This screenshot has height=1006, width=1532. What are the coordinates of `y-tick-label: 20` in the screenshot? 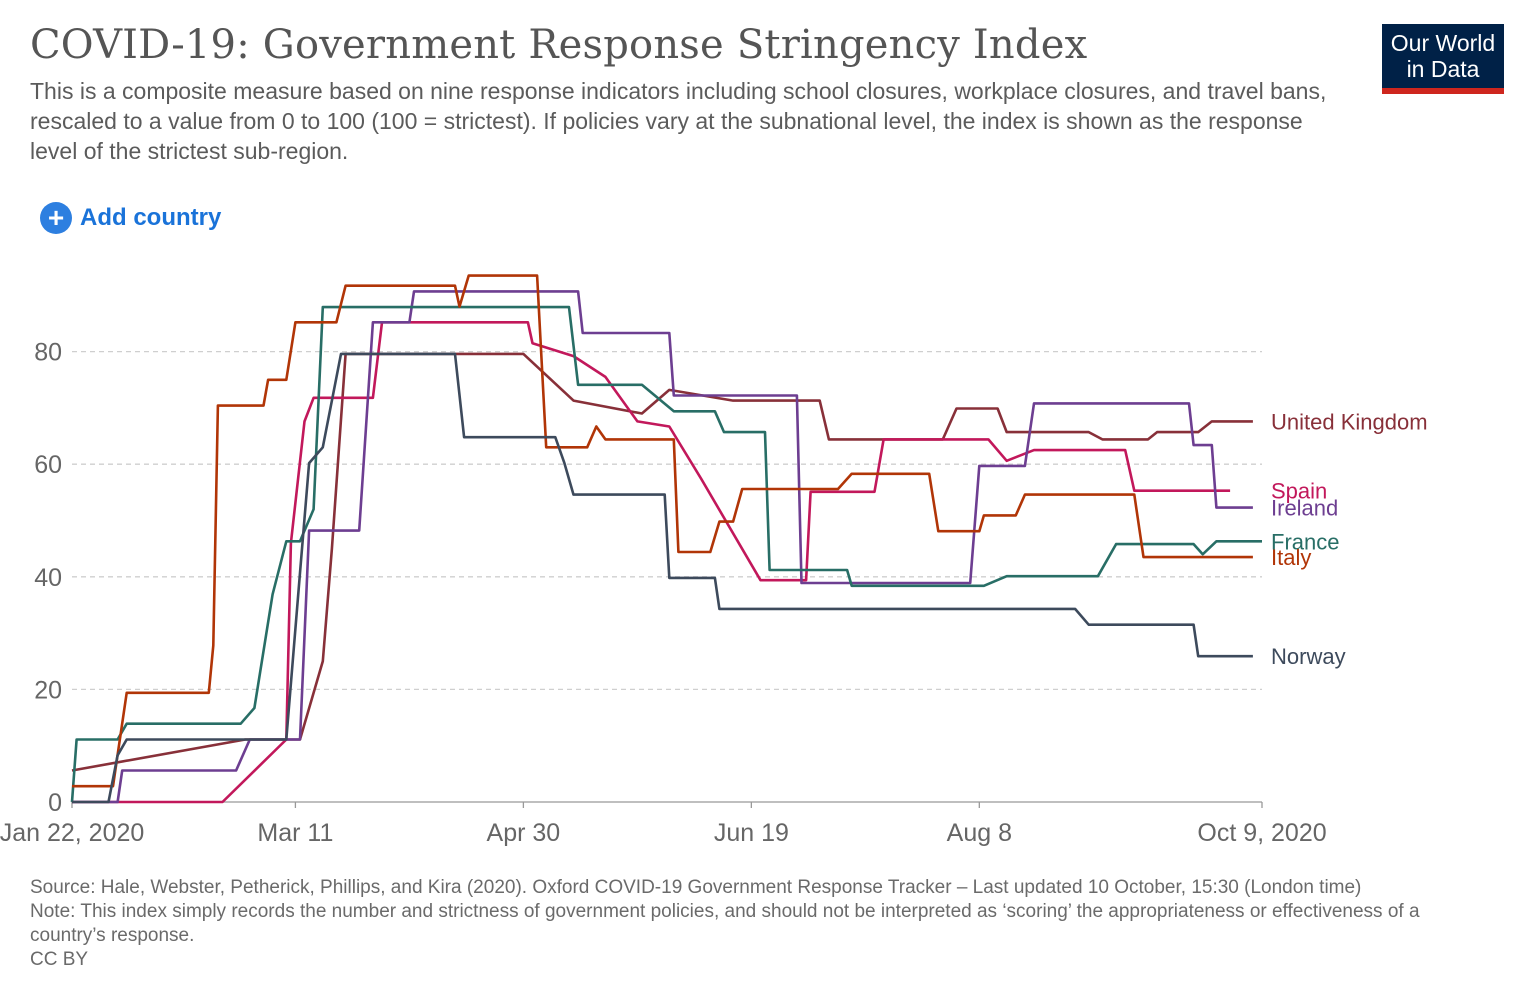 It's located at (48, 690).